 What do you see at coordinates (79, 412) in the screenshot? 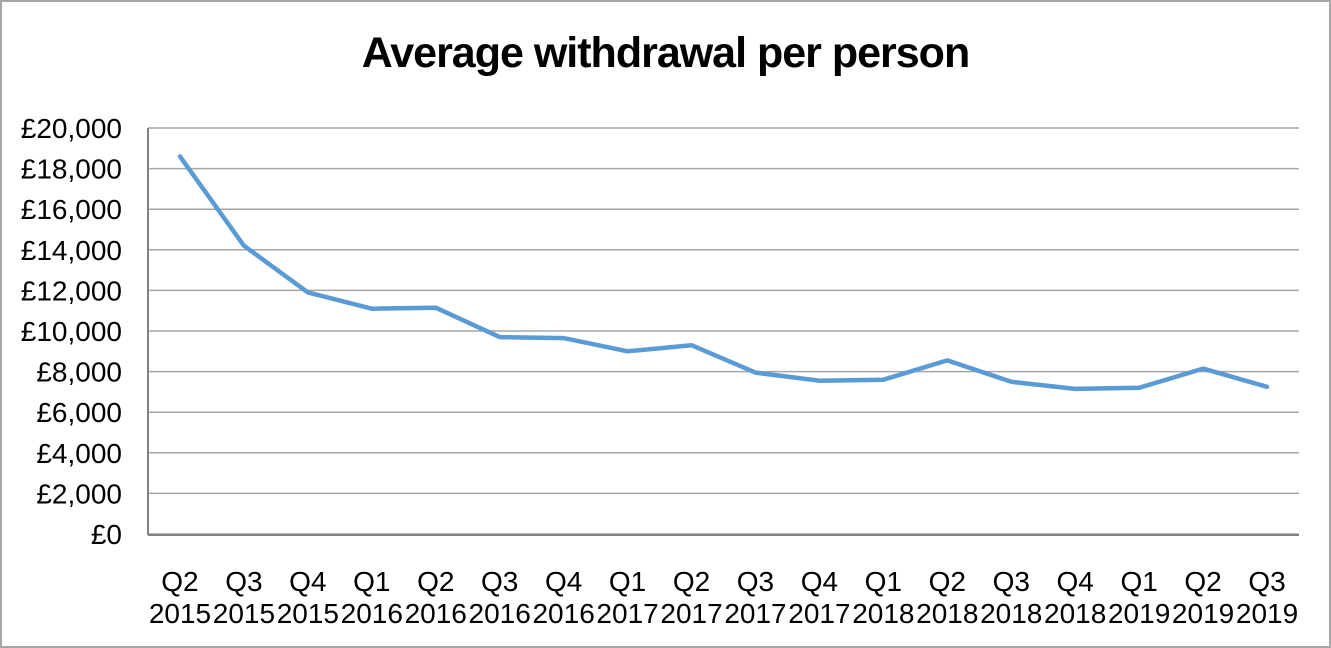
I see `y-tick-label: £6,000` at bounding box center [79, 412].